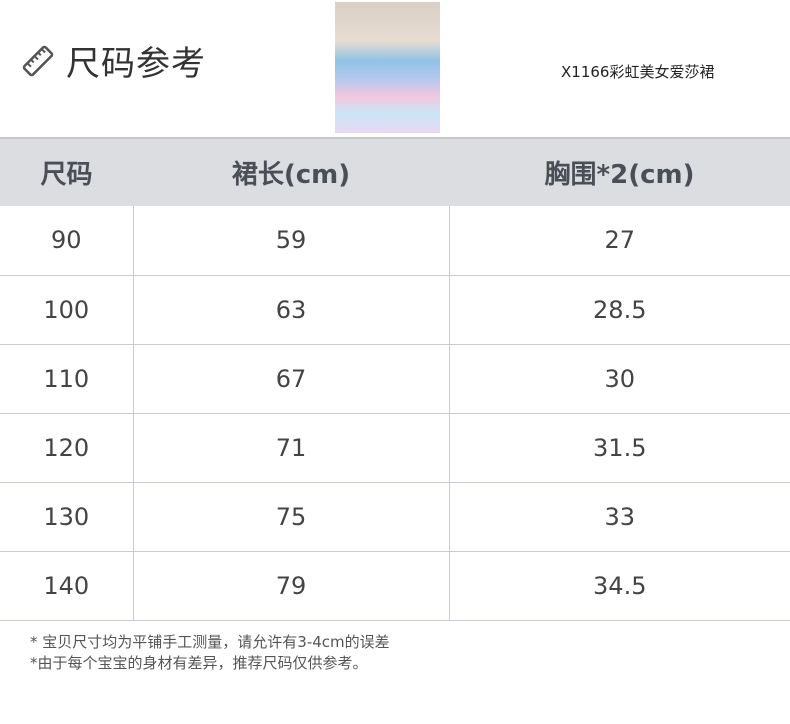 This screenshot has width=790, height=724. Describe the element at coordinates (619, 171) in the screenshot. I see `column-header: 胸围*2(cm)` at that location.